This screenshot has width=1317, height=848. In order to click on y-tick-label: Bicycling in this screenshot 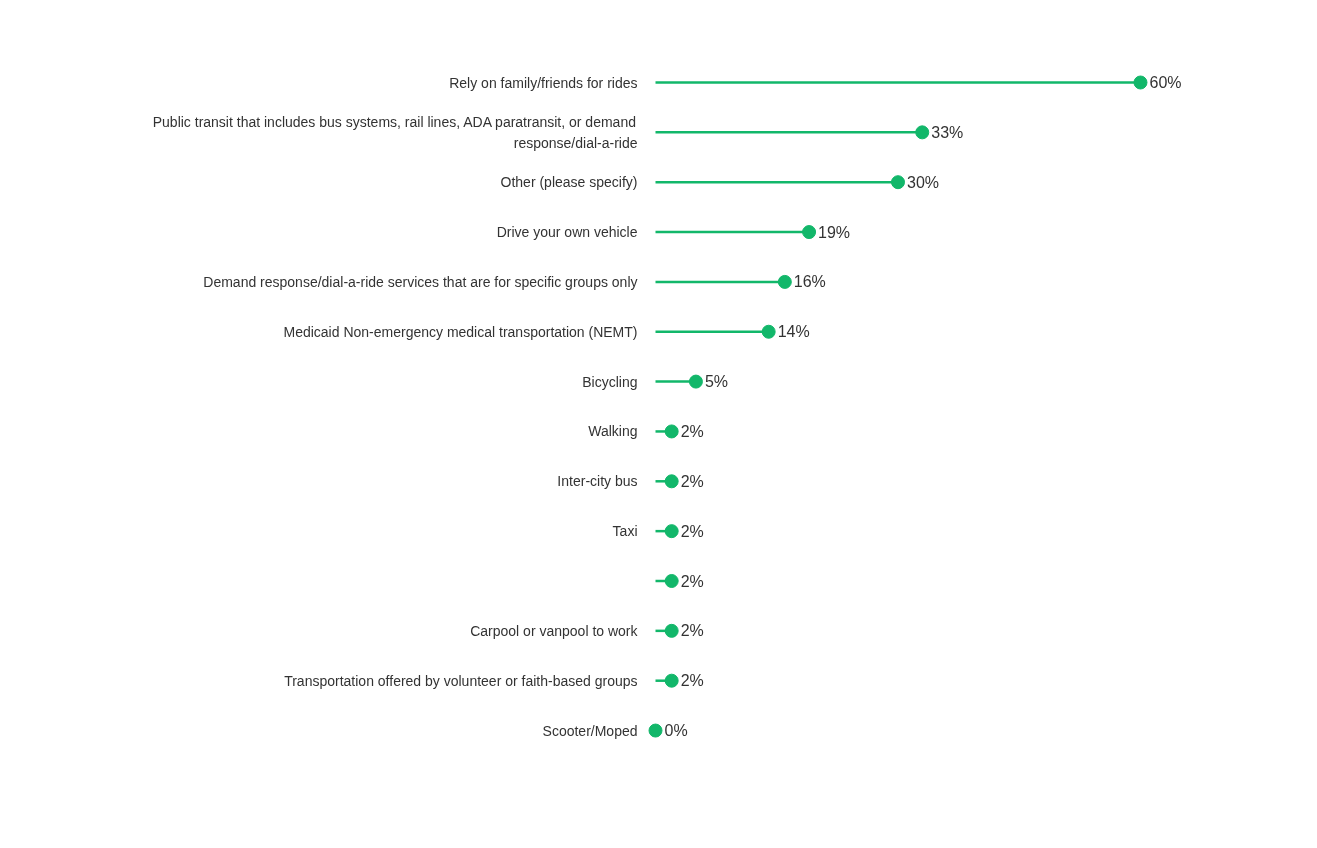, I will do `click(610, 381)`.